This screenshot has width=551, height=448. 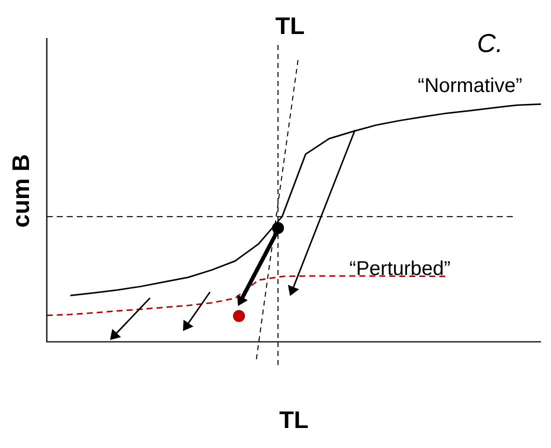 What do you see at coordinates (470, 86) in the screenshot?
I see `series-label: “Normative”` at bounding box center [470, 86].